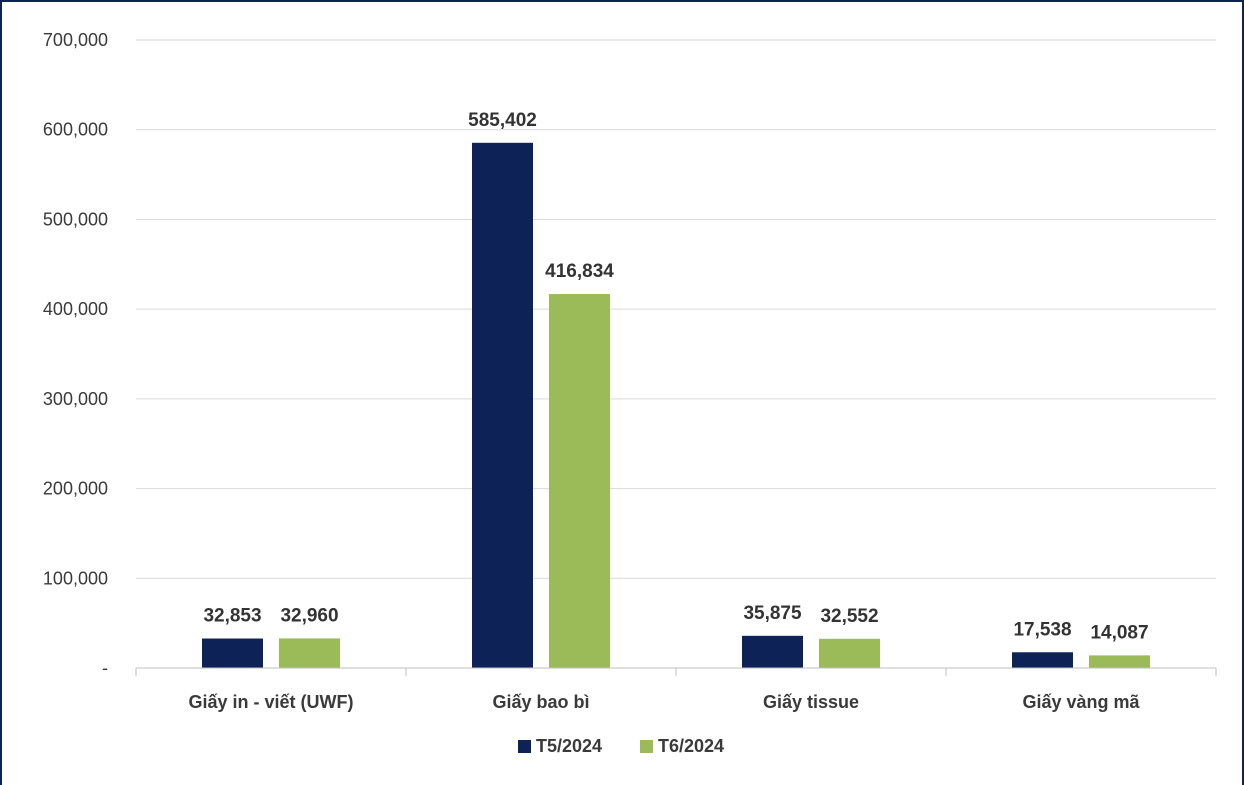 The image size is (1244, 785). What do you see at coordinates (309, 615) in the screenshot?
I see `data-label: 32,960` at bounding box center [309, 615].